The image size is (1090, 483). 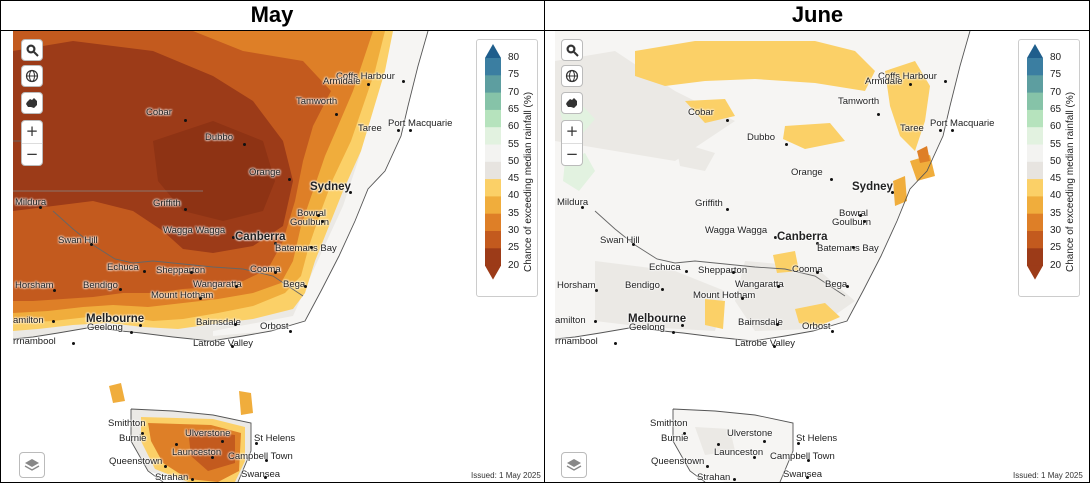 I want to click on city-label: Shepparton, so click(x=723, y=270).